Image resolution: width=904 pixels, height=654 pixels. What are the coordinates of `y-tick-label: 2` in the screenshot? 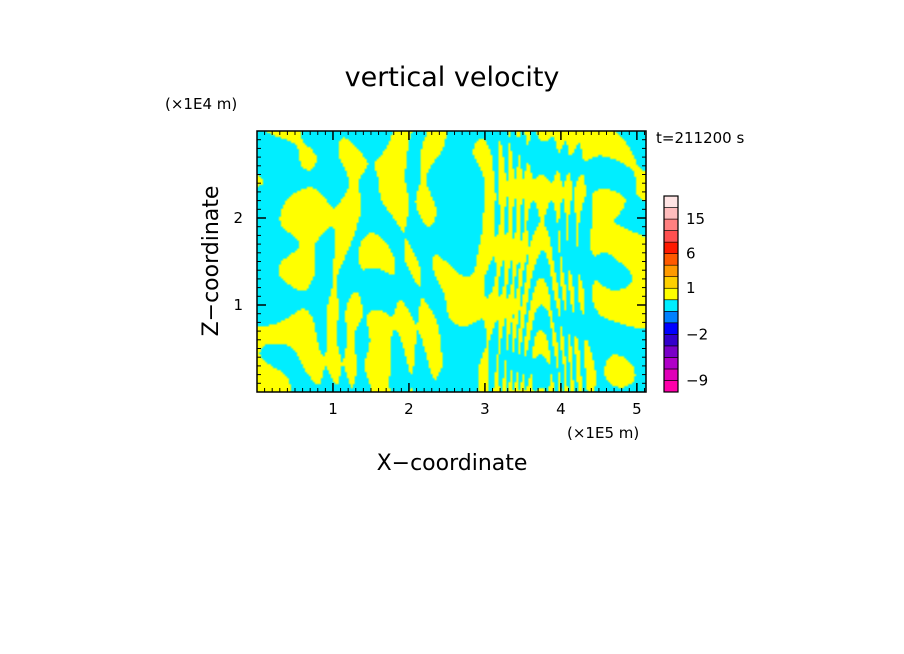 It's located at (238, 218).